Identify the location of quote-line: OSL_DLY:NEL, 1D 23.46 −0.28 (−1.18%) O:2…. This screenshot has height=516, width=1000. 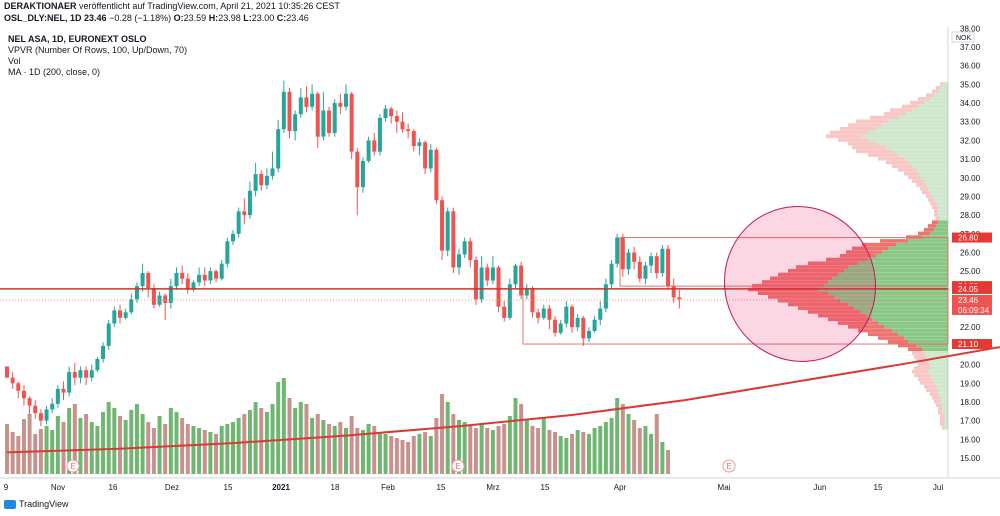
(156, 18).